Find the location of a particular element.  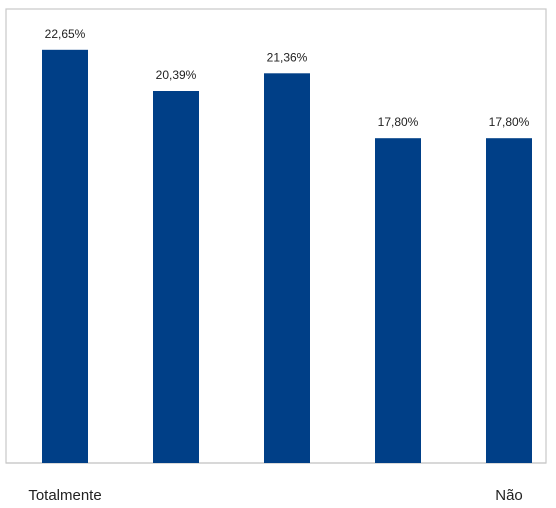

x-tick-label-5: Não is located at coordinates (509, 495).